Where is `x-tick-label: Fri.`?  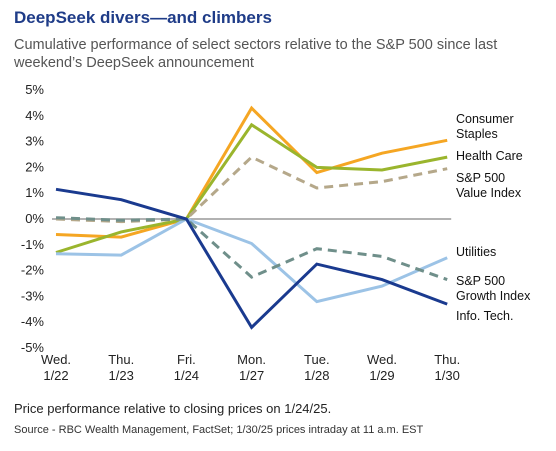
x-tick-label: Fri. is located at coordinates (186, 359).